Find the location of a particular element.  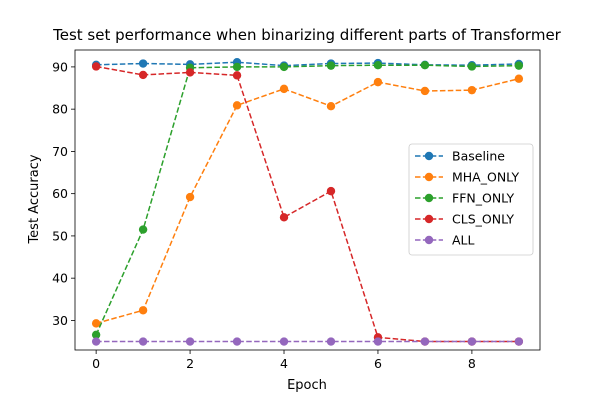

x-tick-label: 8 is located at coordinates (472, 363).